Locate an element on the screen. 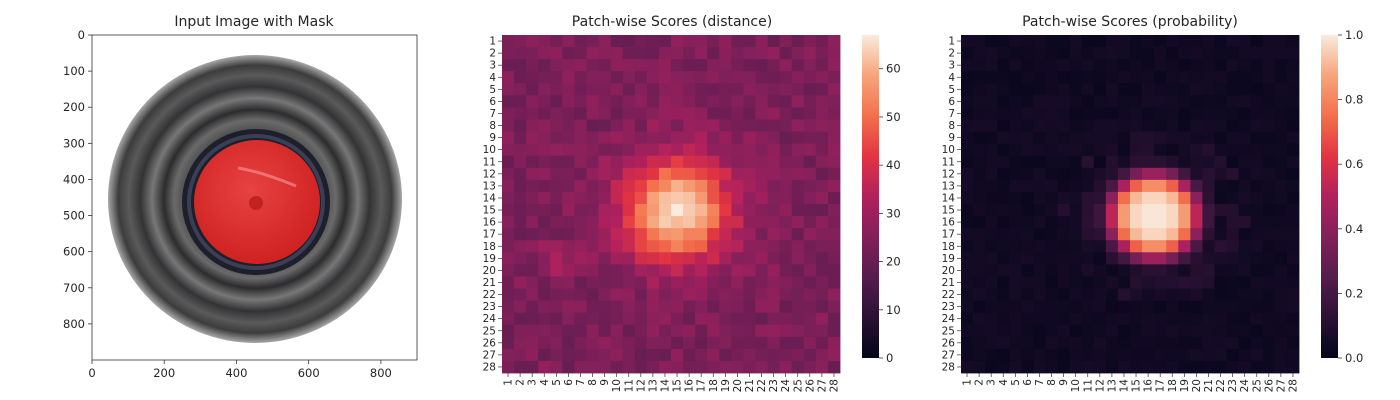 This screenshot has width=1400, height=400. heatmap-col-label: 3 is located at coordinates (533, 382).